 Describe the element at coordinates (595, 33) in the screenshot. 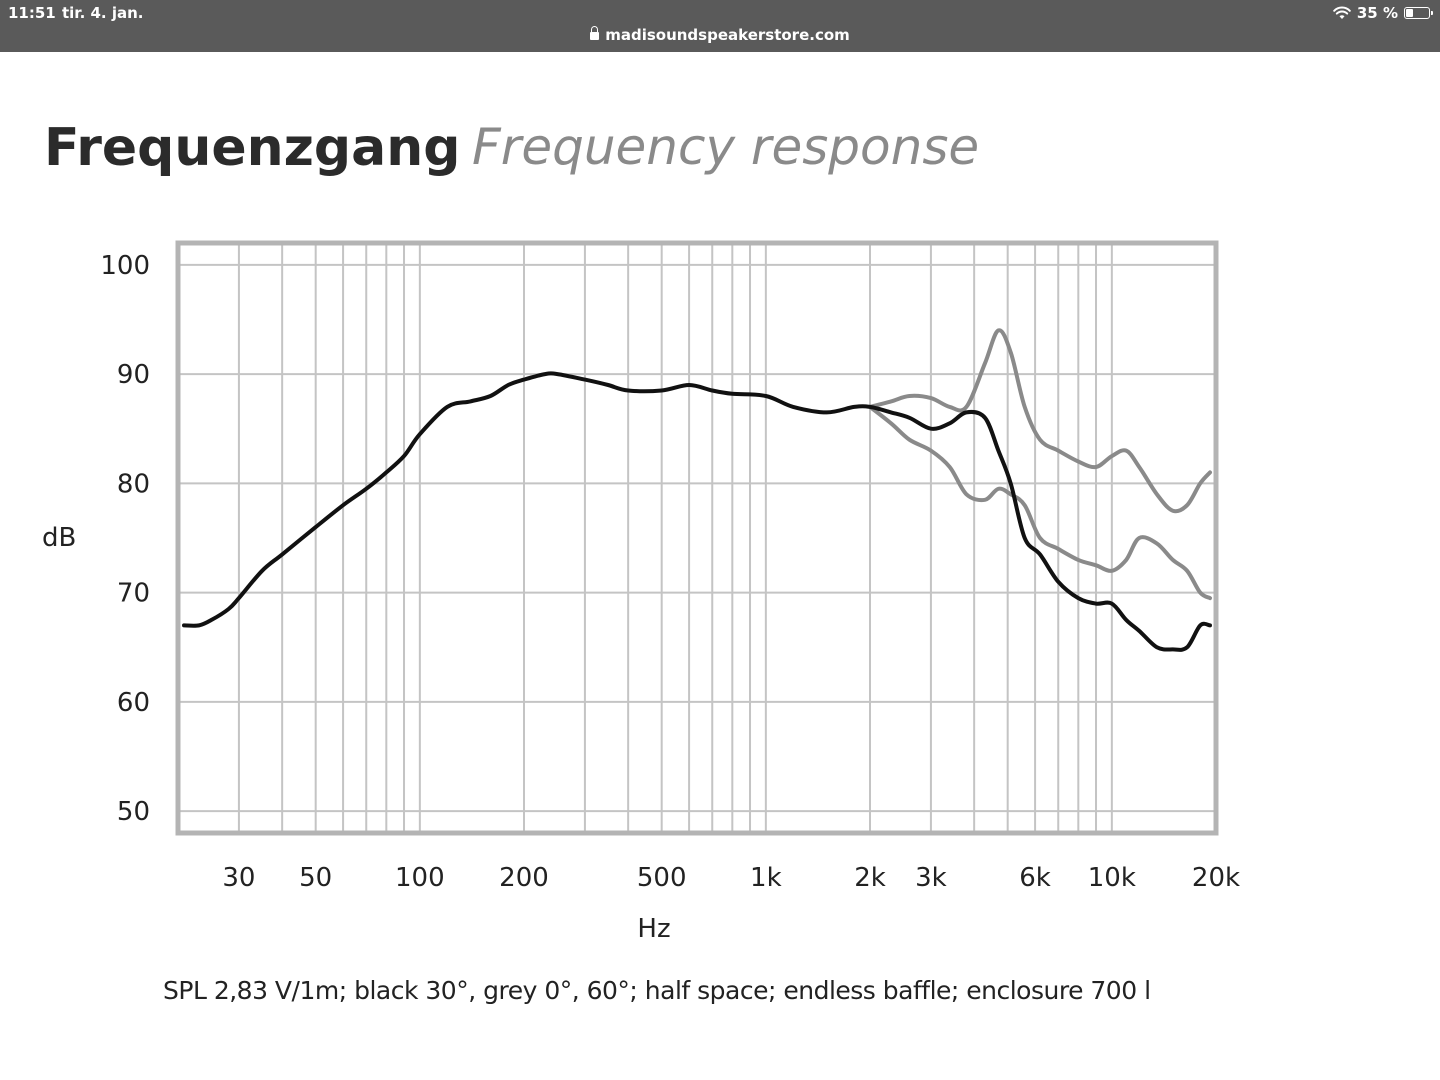

I see `lock-icon` at that location.